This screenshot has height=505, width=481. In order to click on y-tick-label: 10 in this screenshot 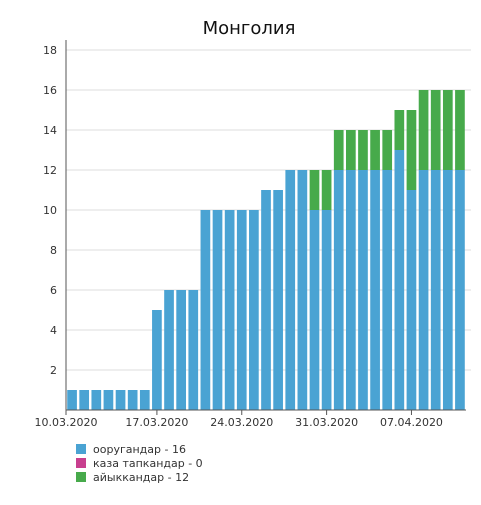, I will do `click(50, 210)`.